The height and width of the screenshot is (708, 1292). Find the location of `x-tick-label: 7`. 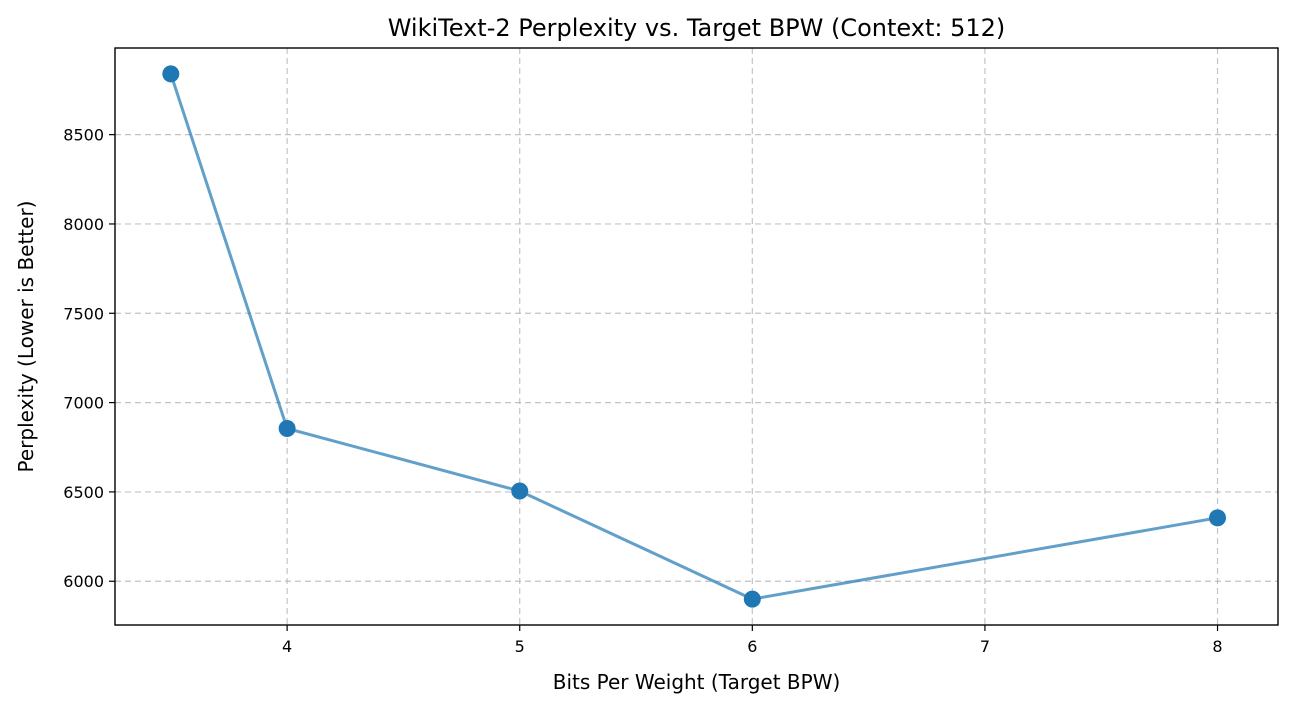

x-tick-label: 7 is located at coordinates (985, 646).